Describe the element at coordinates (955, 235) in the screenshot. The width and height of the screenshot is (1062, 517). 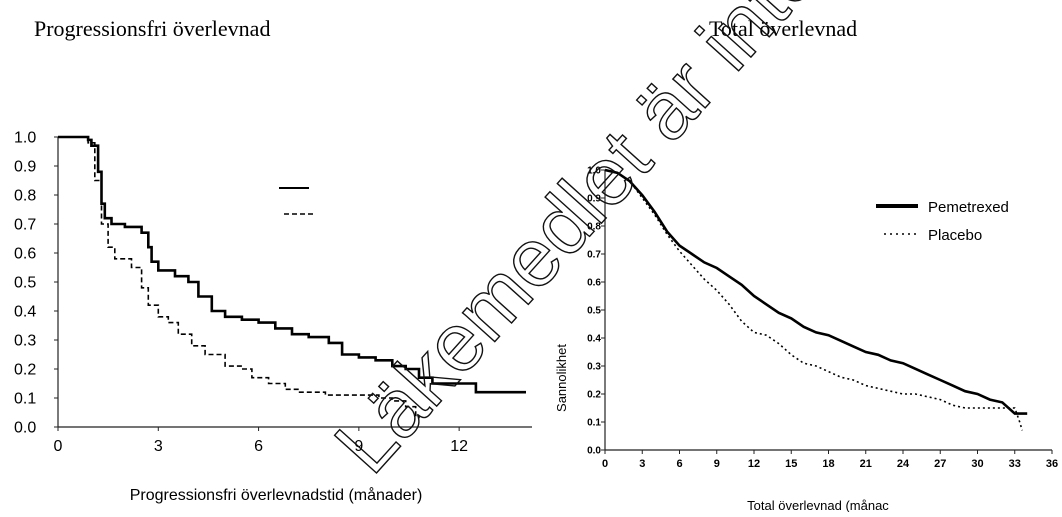
I see `os-legend-placebo-label: Placebo` at that location.